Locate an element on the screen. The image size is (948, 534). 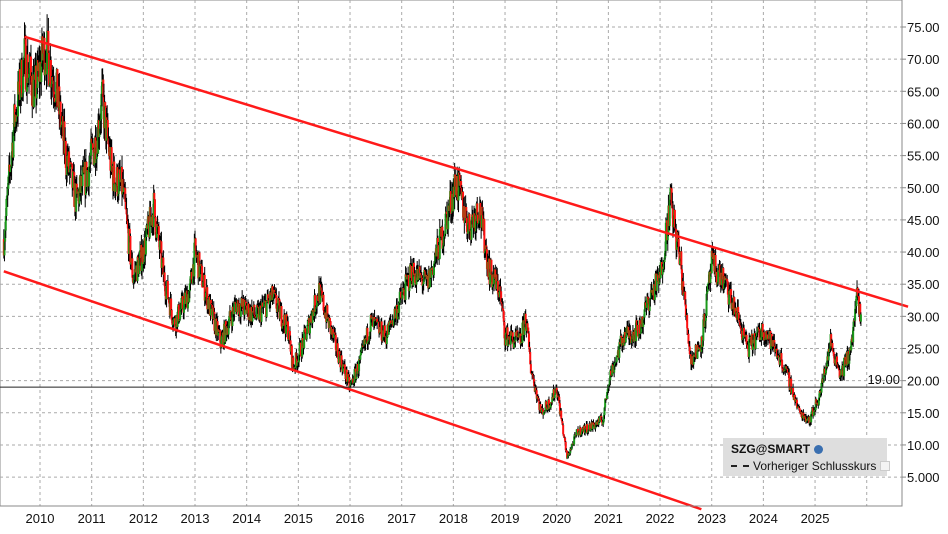
y-tick-label: 30.00 is located at coordinates (923, 316).